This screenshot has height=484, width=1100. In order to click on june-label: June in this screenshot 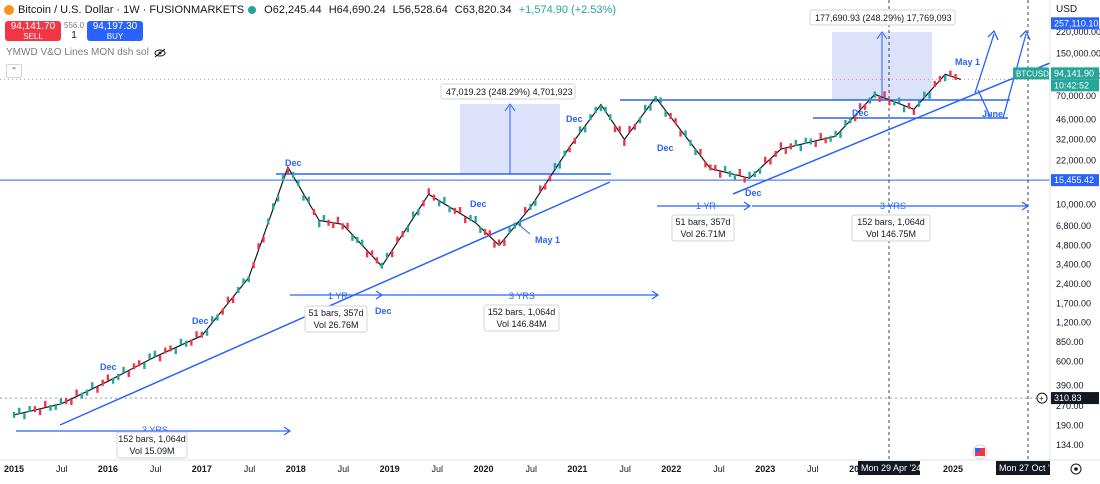, I will do `click(992, 114)`.